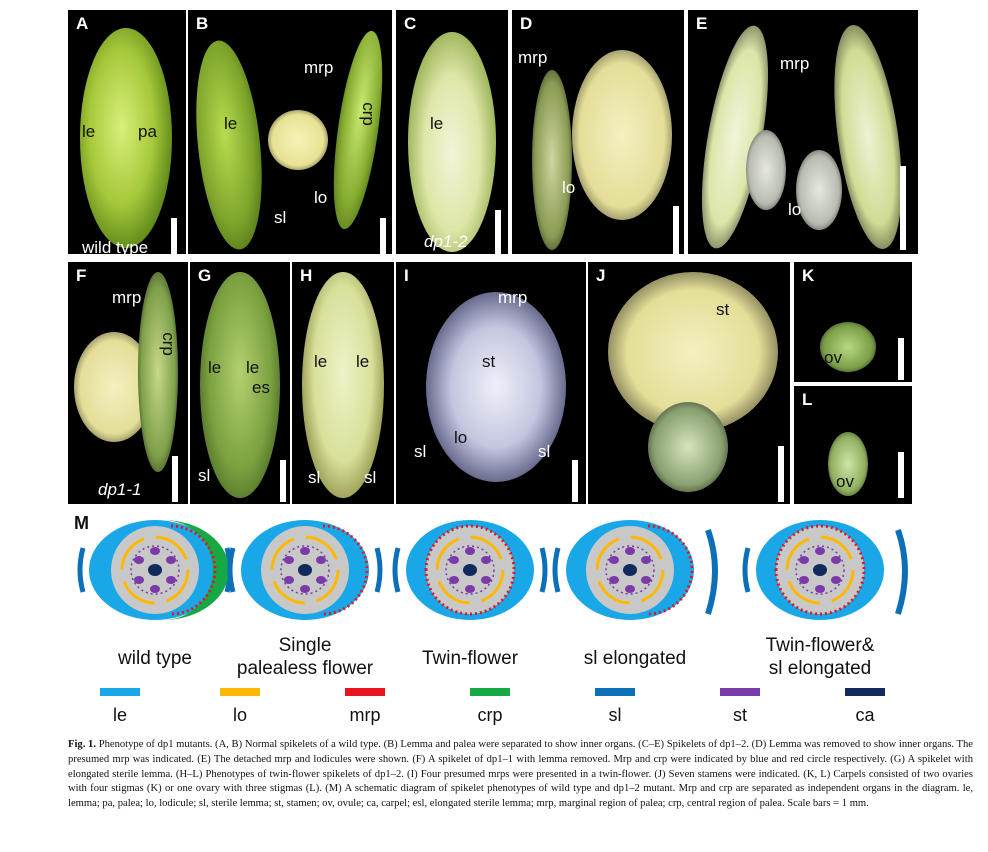 The width and height of the screenshot is (988, 852). I want to click on lemma-shape, so click(229, 145).